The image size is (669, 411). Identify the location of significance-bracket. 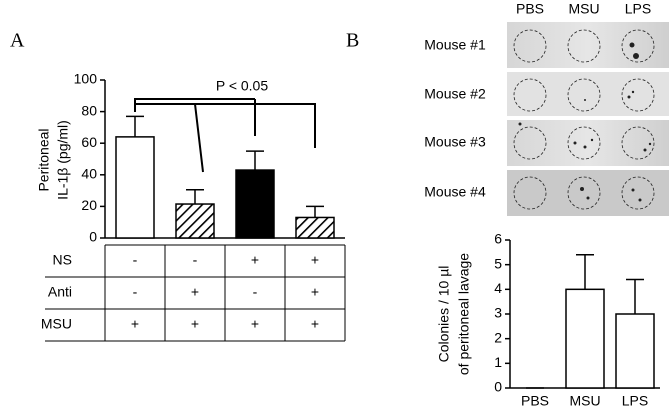
(225, 135).